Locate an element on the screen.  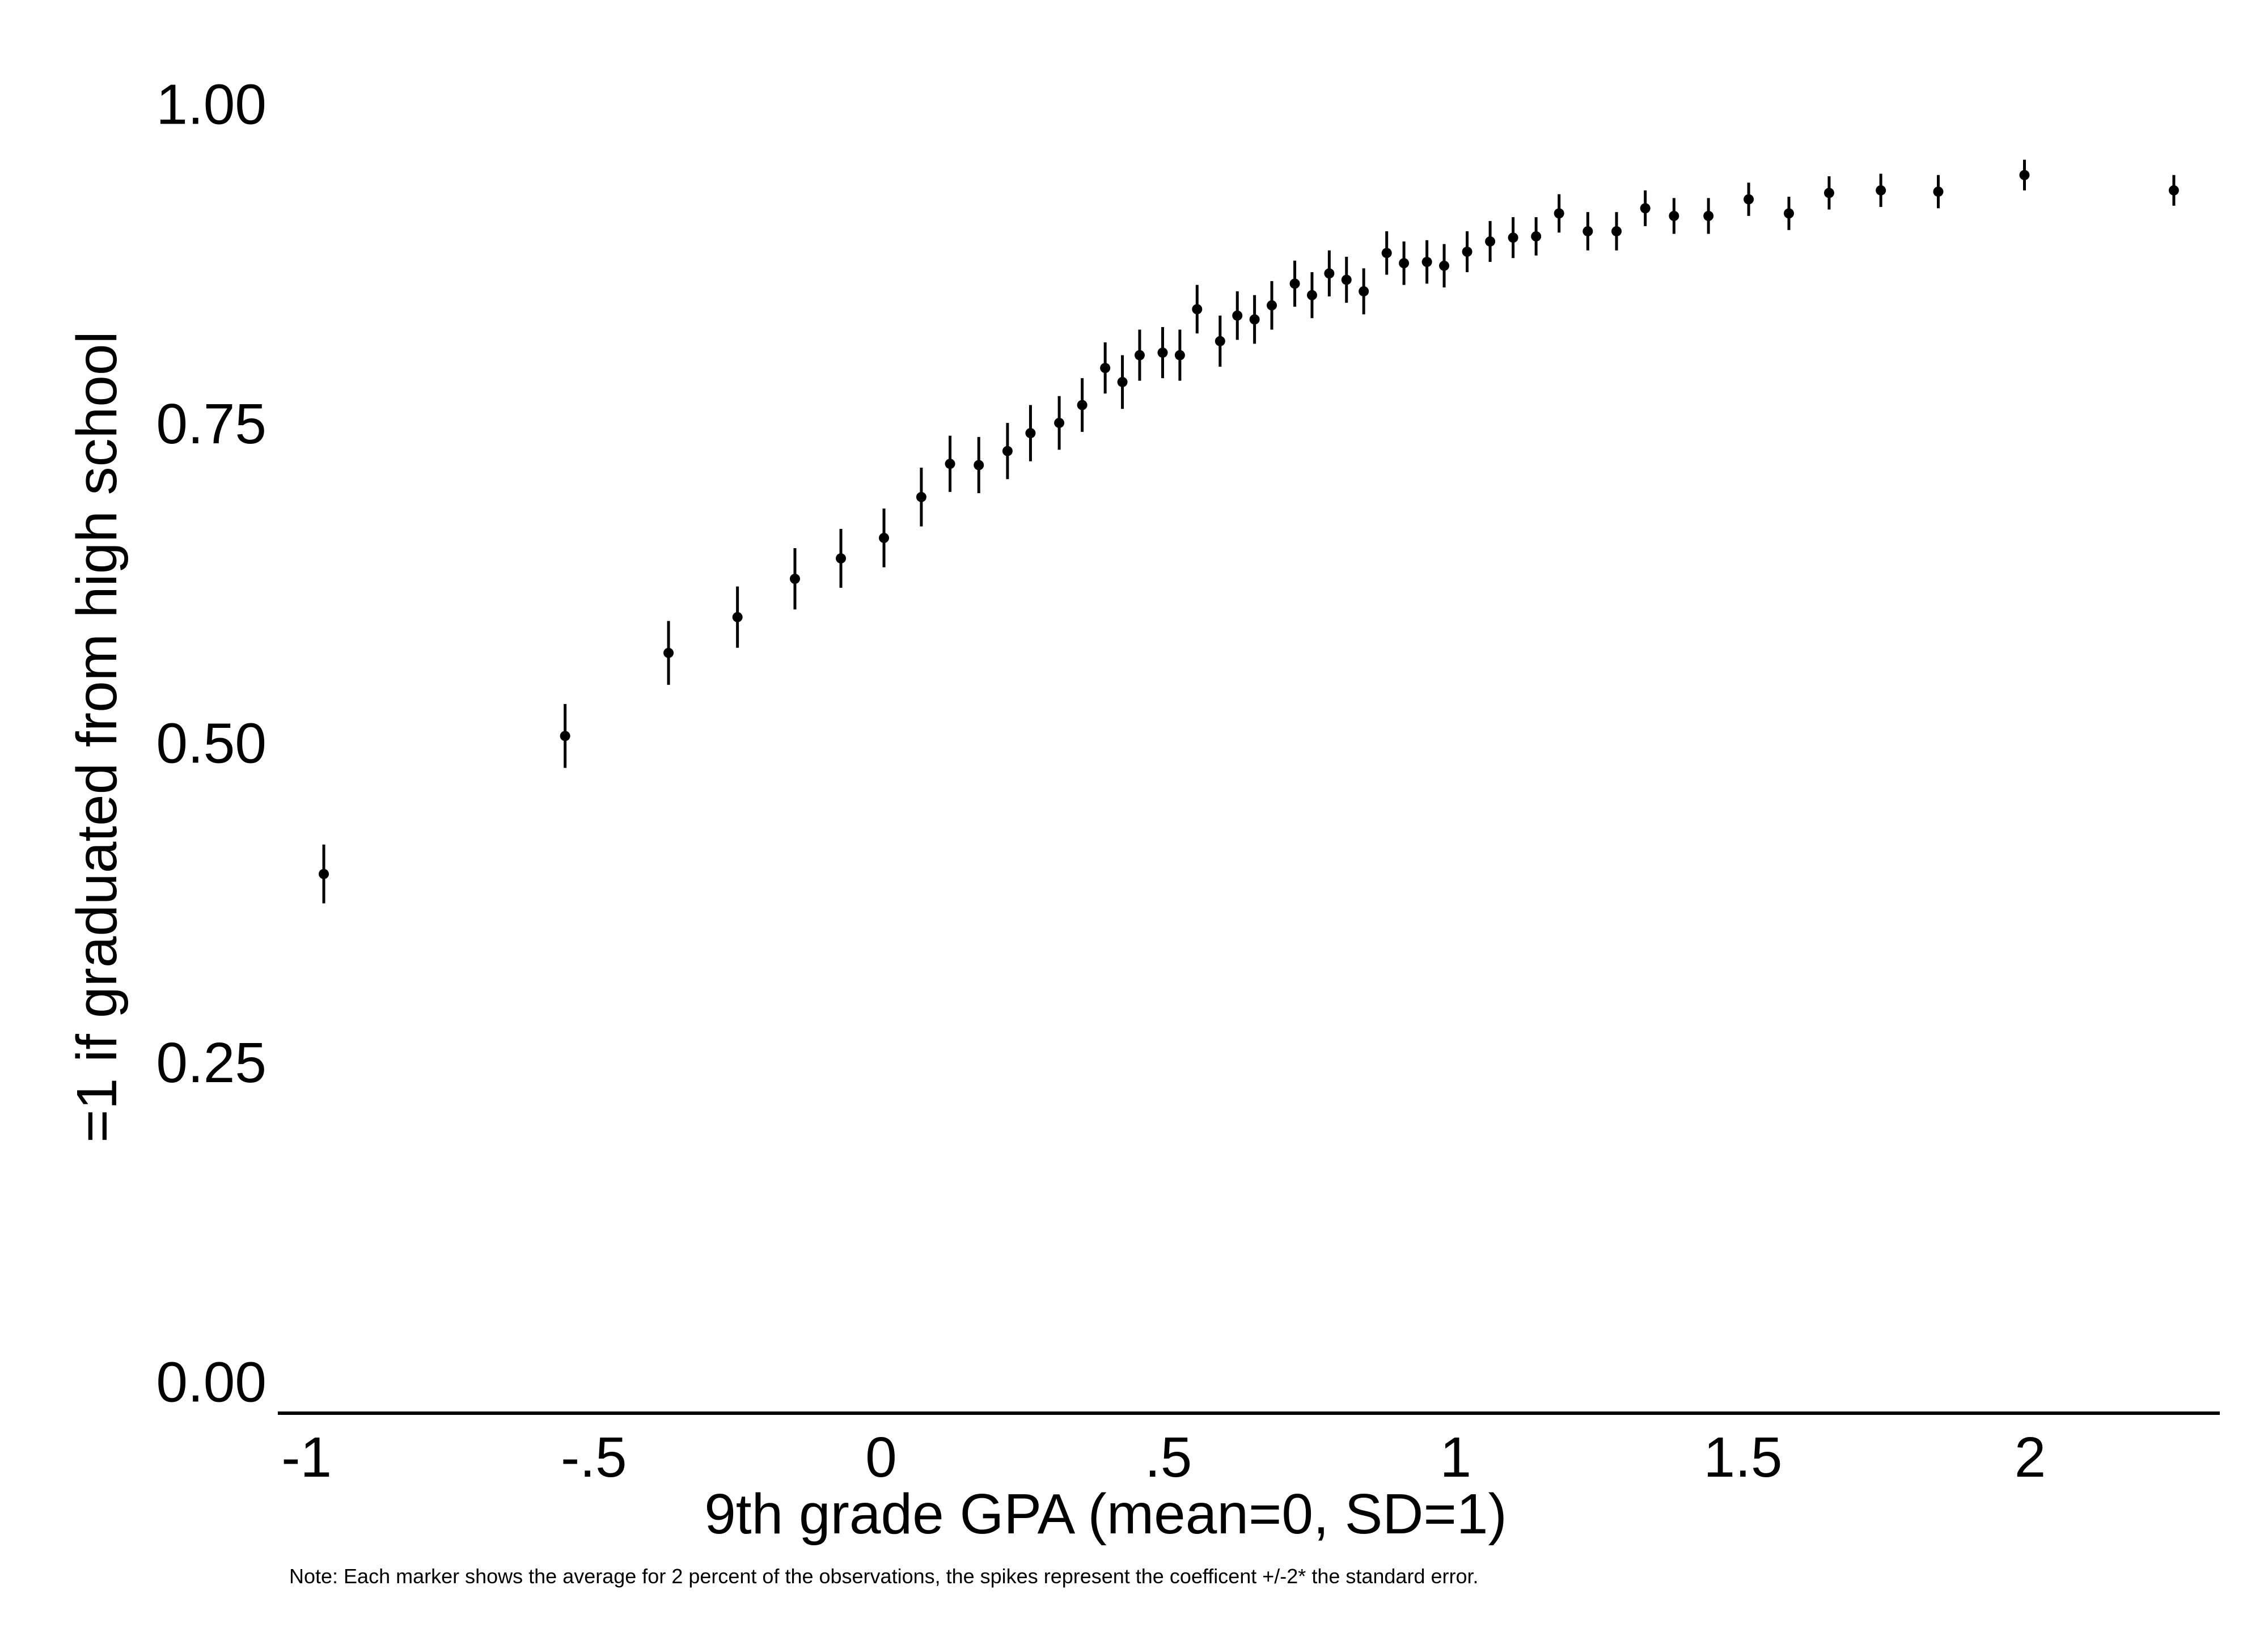
x-tick-label: 0 is located at coordinates (881, 1457).